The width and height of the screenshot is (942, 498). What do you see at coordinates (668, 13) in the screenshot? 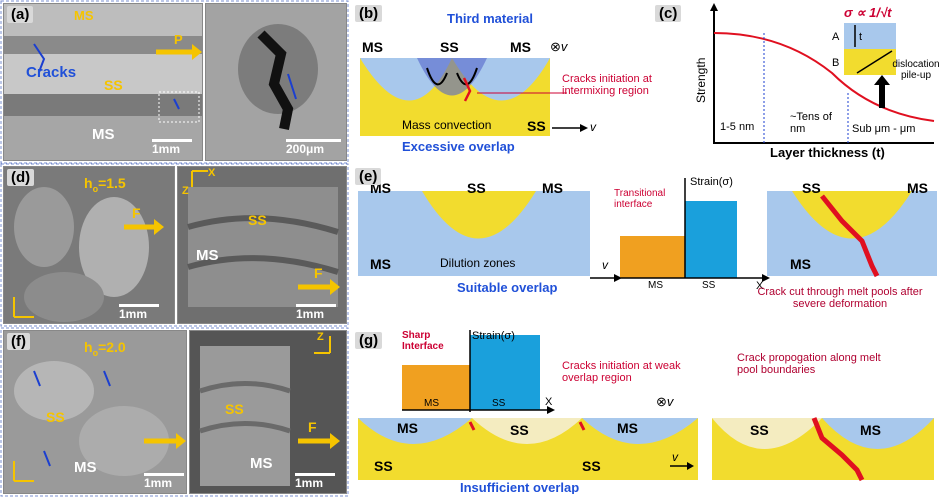
I see `panel-c-tag: (c)` at bounding box center [668, 13].